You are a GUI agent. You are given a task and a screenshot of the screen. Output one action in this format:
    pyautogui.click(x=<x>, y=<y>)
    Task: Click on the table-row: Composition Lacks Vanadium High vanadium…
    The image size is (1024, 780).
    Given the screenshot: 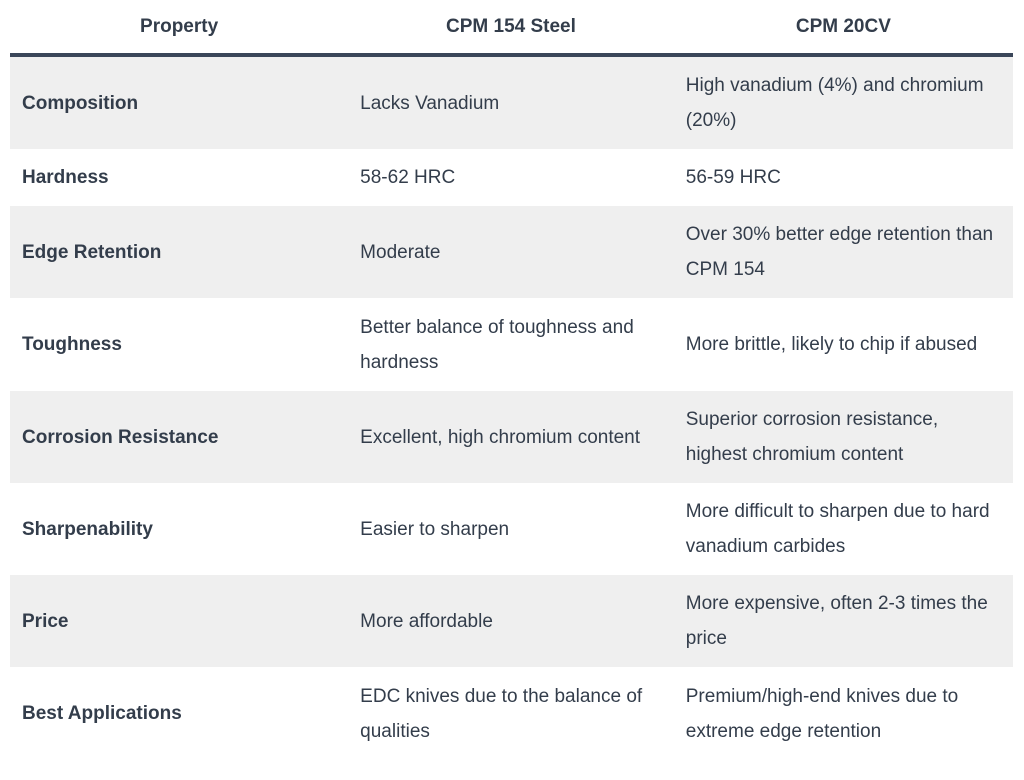 What is the action you would take?
    pyautogui.click(x=511, y=102)
    